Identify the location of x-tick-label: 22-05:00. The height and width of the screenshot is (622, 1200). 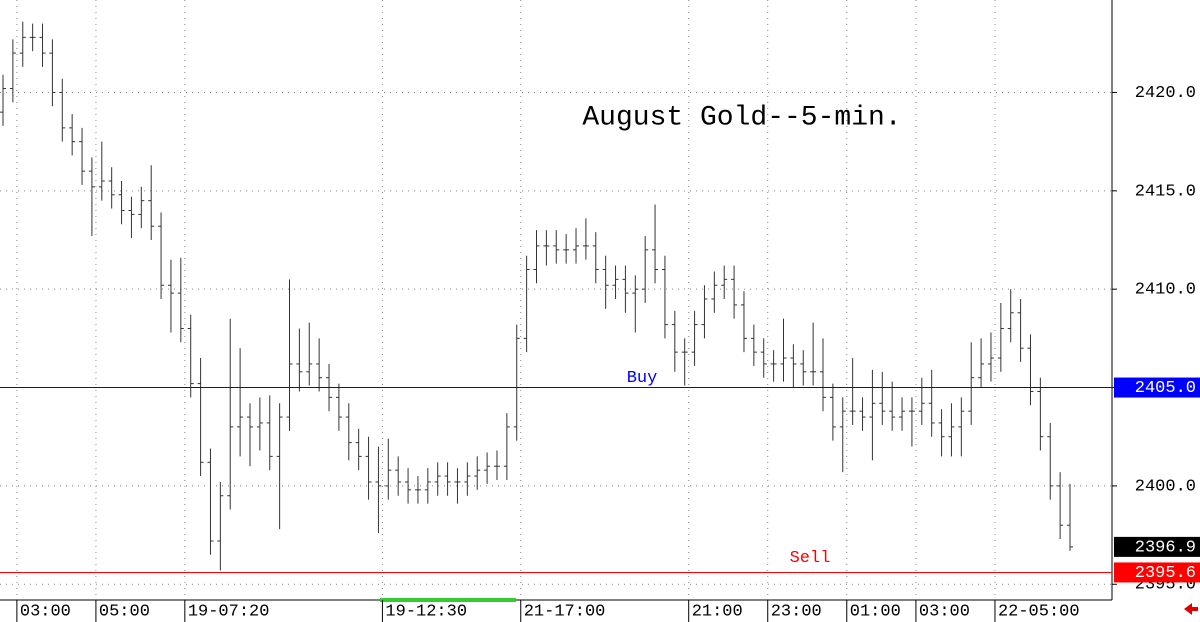
(1039, 611).